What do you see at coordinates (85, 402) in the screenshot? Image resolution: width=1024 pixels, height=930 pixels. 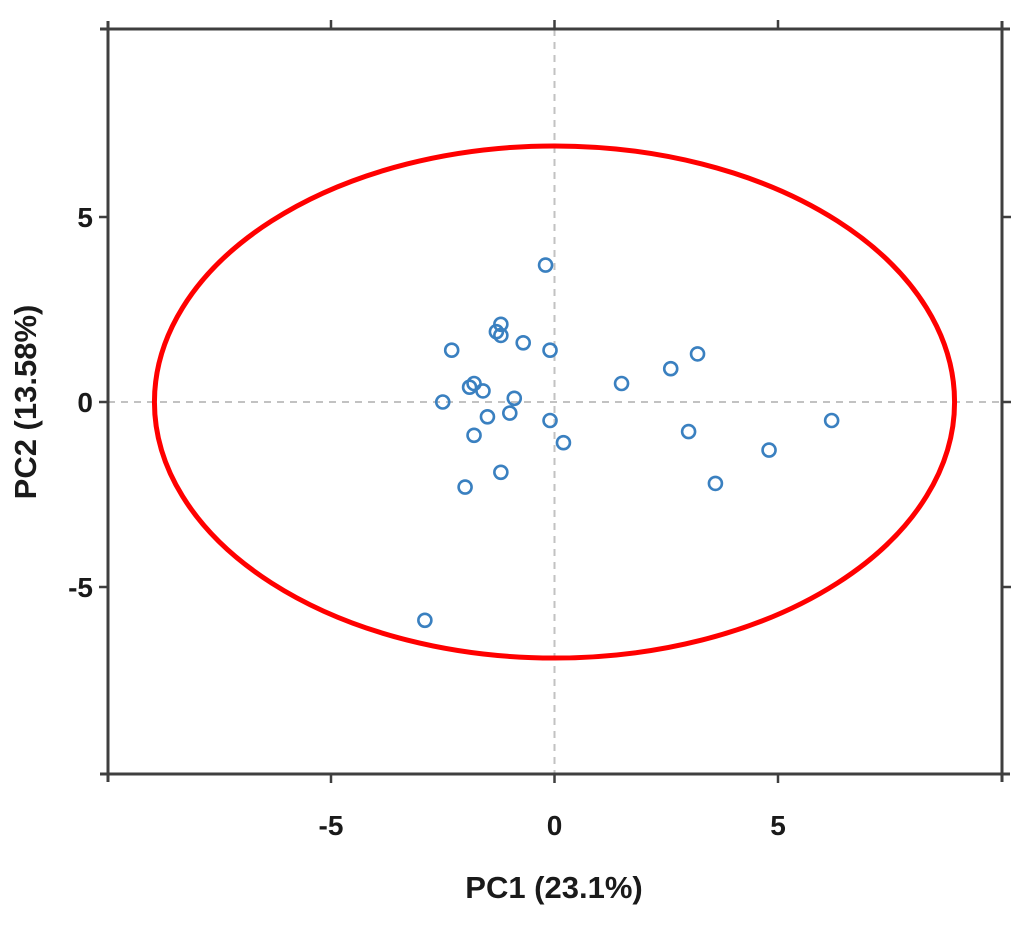 I see `y-tick-label: 0` at bounding box center [85, 402].